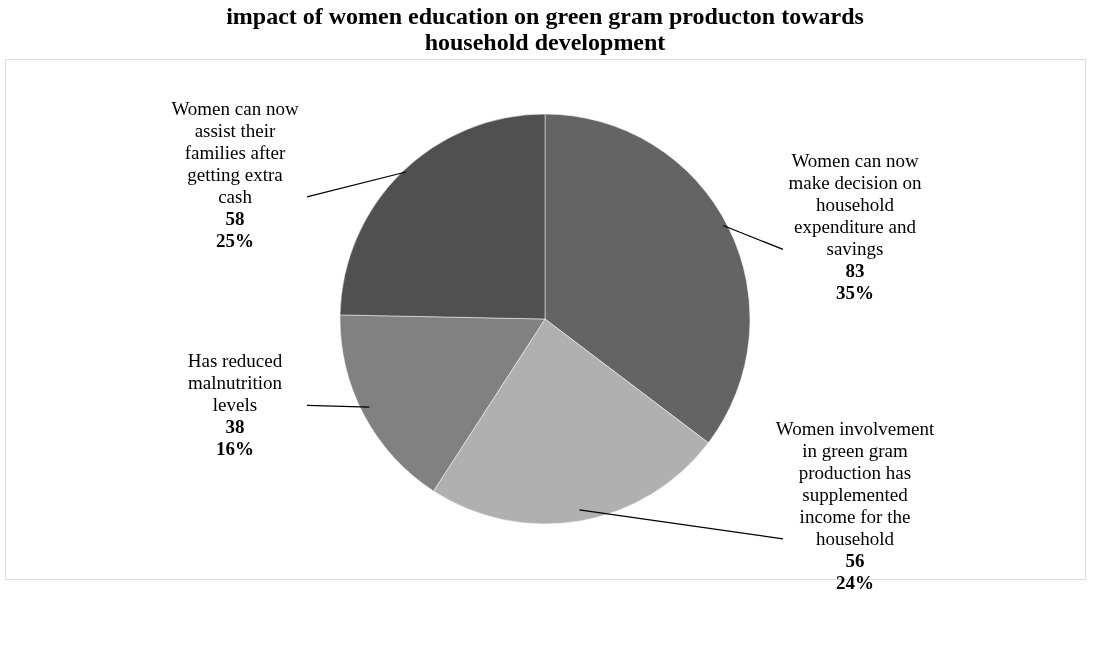  What do you see at coordinates (235, 438) in the screenshot?
I see `data-label: 38 16%` at bounding box center [235, 438].